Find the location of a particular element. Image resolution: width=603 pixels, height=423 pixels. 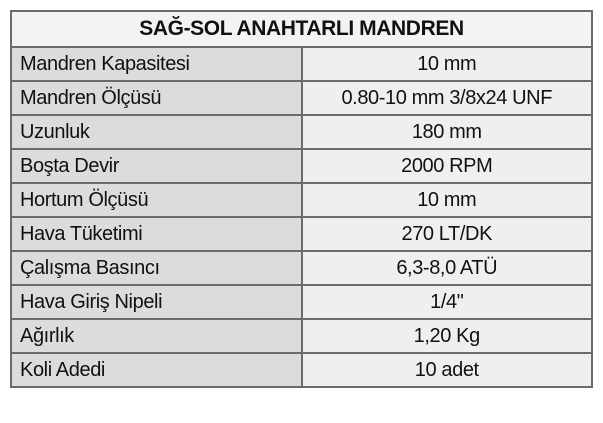

spec-value: 2000 RPM is located at coordinates (446, 166).